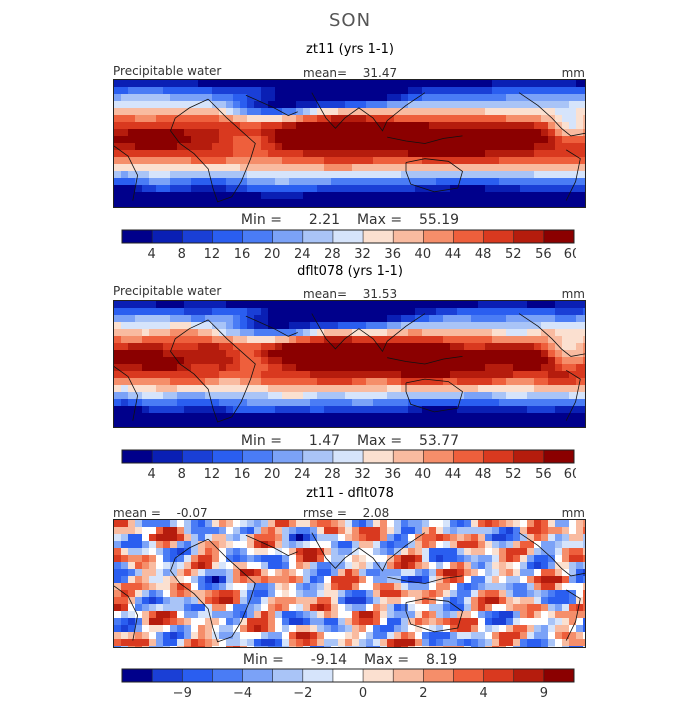  I want to click on panel-3-rmse-label: rmse =, so click(325, 513).